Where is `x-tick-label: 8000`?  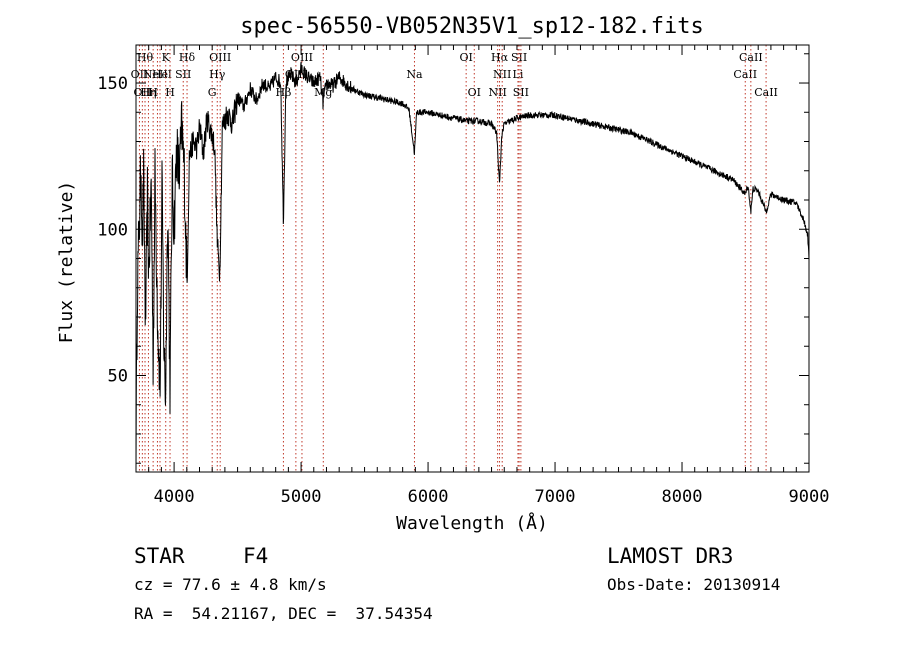 x-tick-label: 8000 is located at coordinates (682, 497).